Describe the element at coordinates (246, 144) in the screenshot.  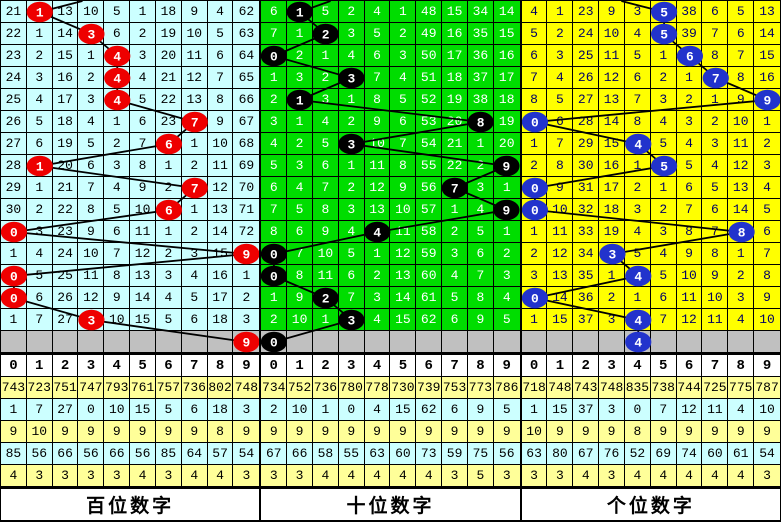
I see `miss-count-cell: 68` at that location.